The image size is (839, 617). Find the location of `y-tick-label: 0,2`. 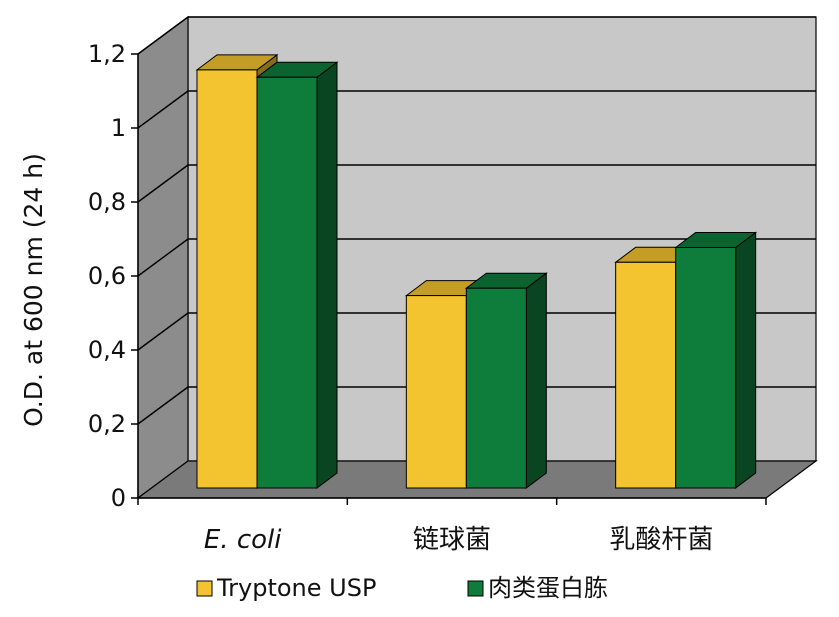

y-tick-label: 0,2 is located at coordinates (107, 424).